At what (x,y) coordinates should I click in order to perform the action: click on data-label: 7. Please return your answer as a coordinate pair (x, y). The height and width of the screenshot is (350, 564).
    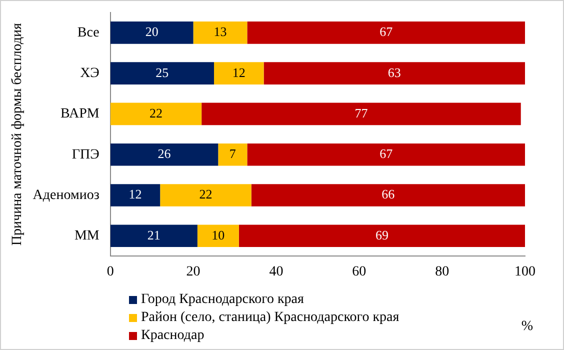
    Looking at the image, I should click on (232, 154).